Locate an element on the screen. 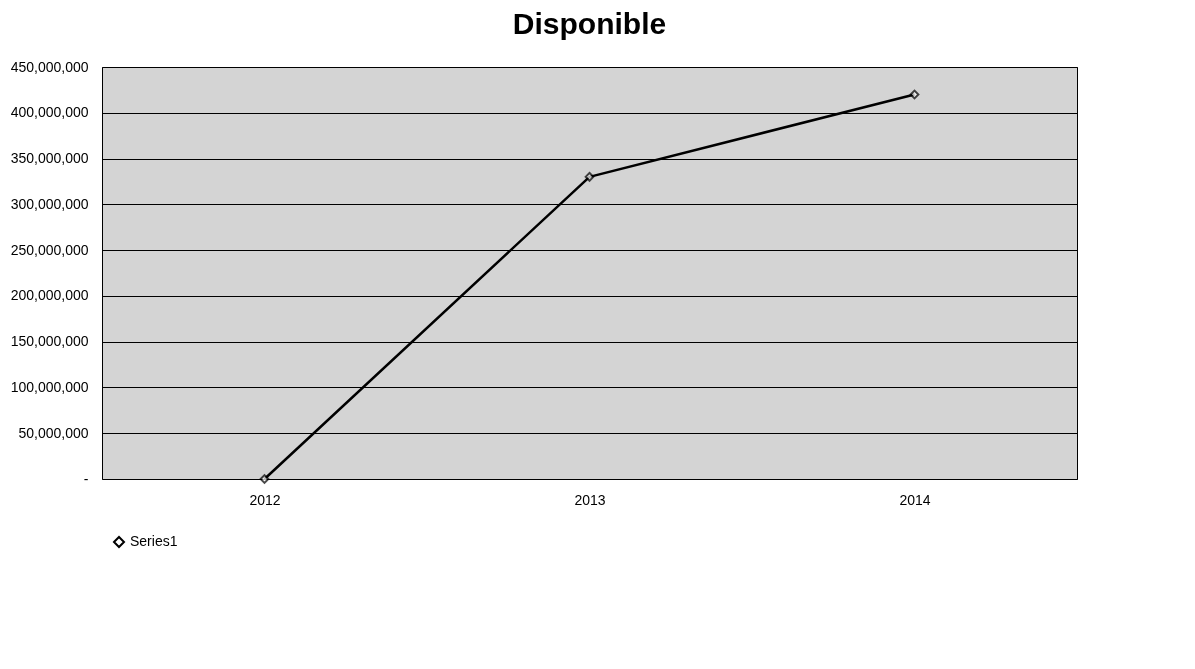  y-tick-label: 50,000,000 is located at coordinates (53, 432).